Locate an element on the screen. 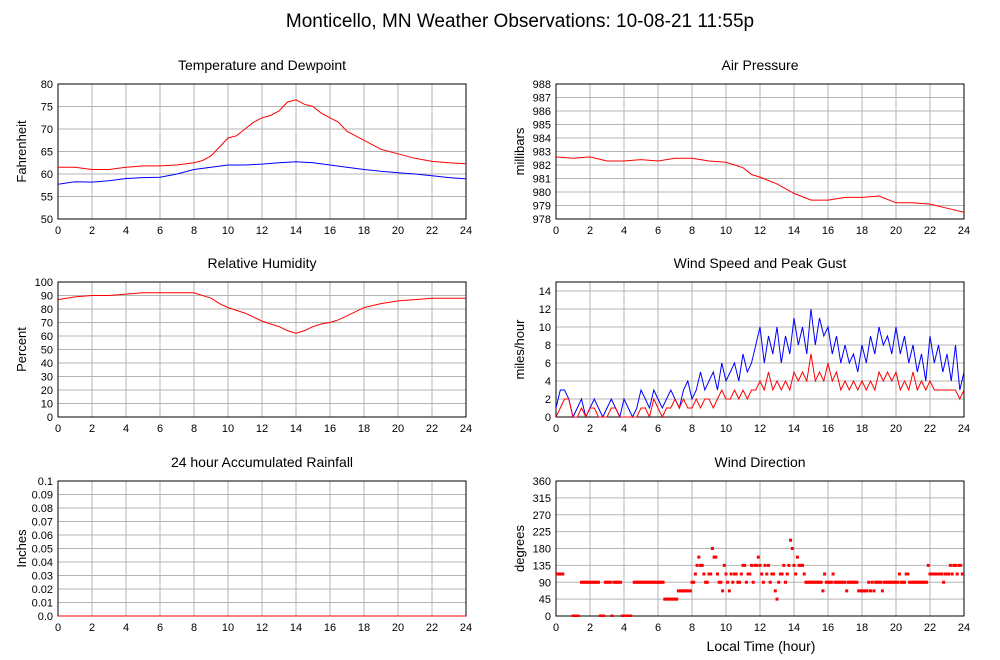 The image size is (1000, 660). chart-title: Temperature and Dewpoint is located at coordinates (262, 65).